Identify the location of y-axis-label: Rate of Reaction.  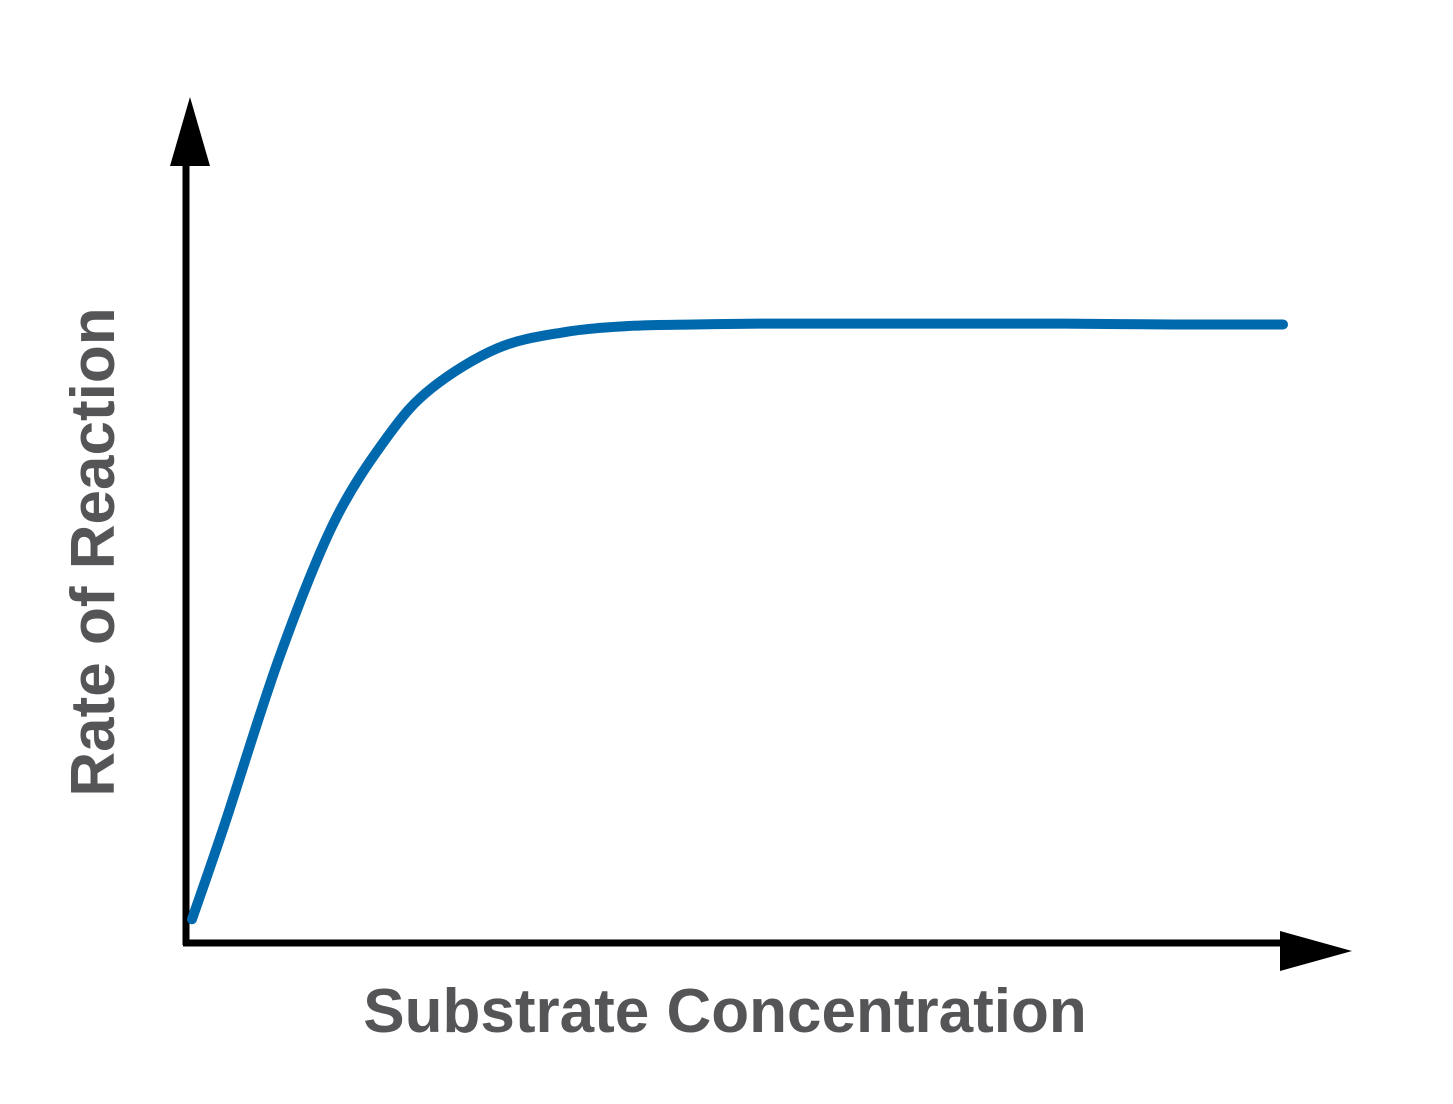
(93, 551).